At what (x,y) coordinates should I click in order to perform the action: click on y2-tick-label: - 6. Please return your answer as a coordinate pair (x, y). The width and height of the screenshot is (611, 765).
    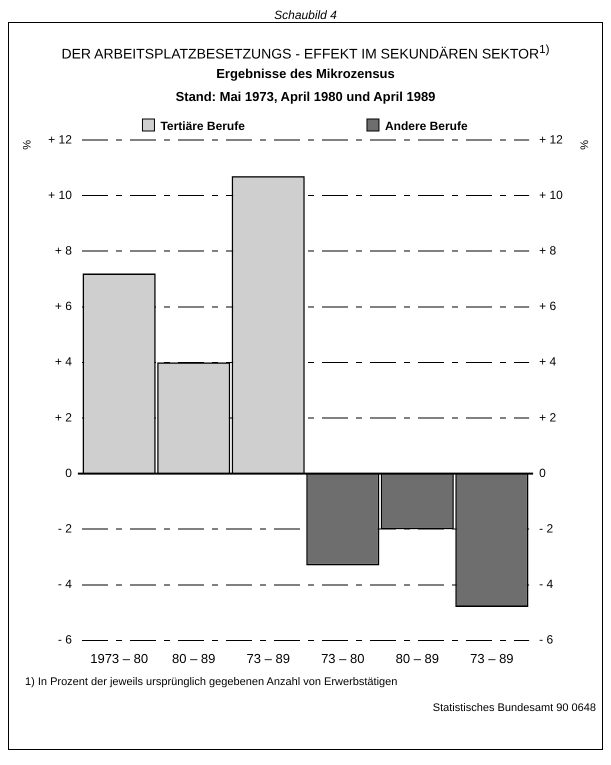
    Looking at the image, I should click on (546, 639).